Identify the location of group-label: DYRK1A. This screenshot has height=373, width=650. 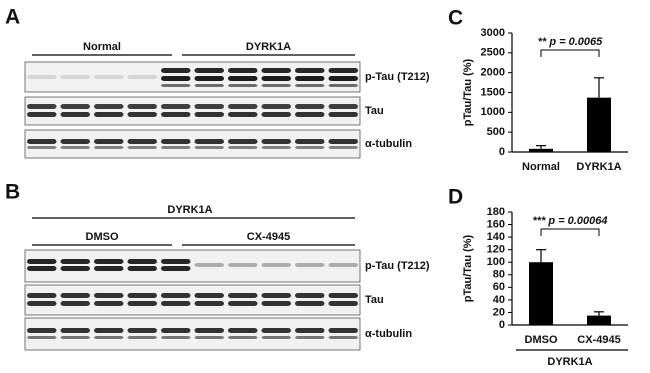
(569, 362).